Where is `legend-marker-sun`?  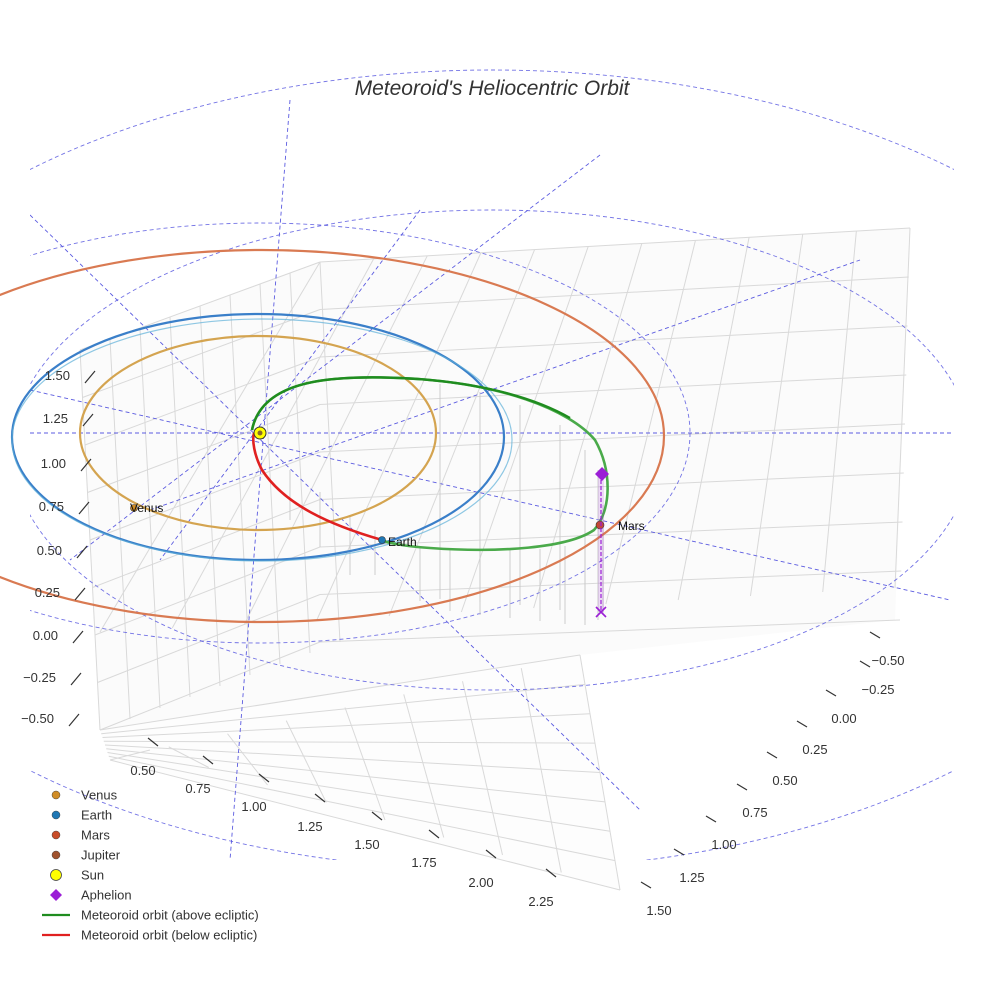 legend-marker-sun is located at coordinates (56, 875).